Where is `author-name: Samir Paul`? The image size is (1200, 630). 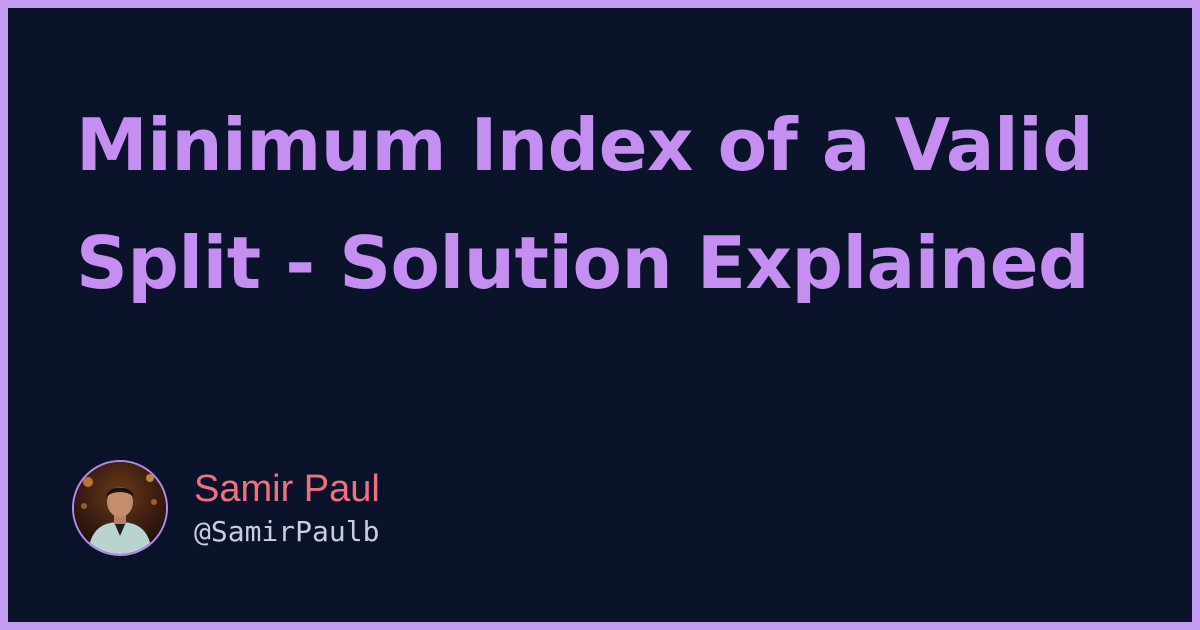
author-name: Samir Paul is located at coordinates (287, 489).